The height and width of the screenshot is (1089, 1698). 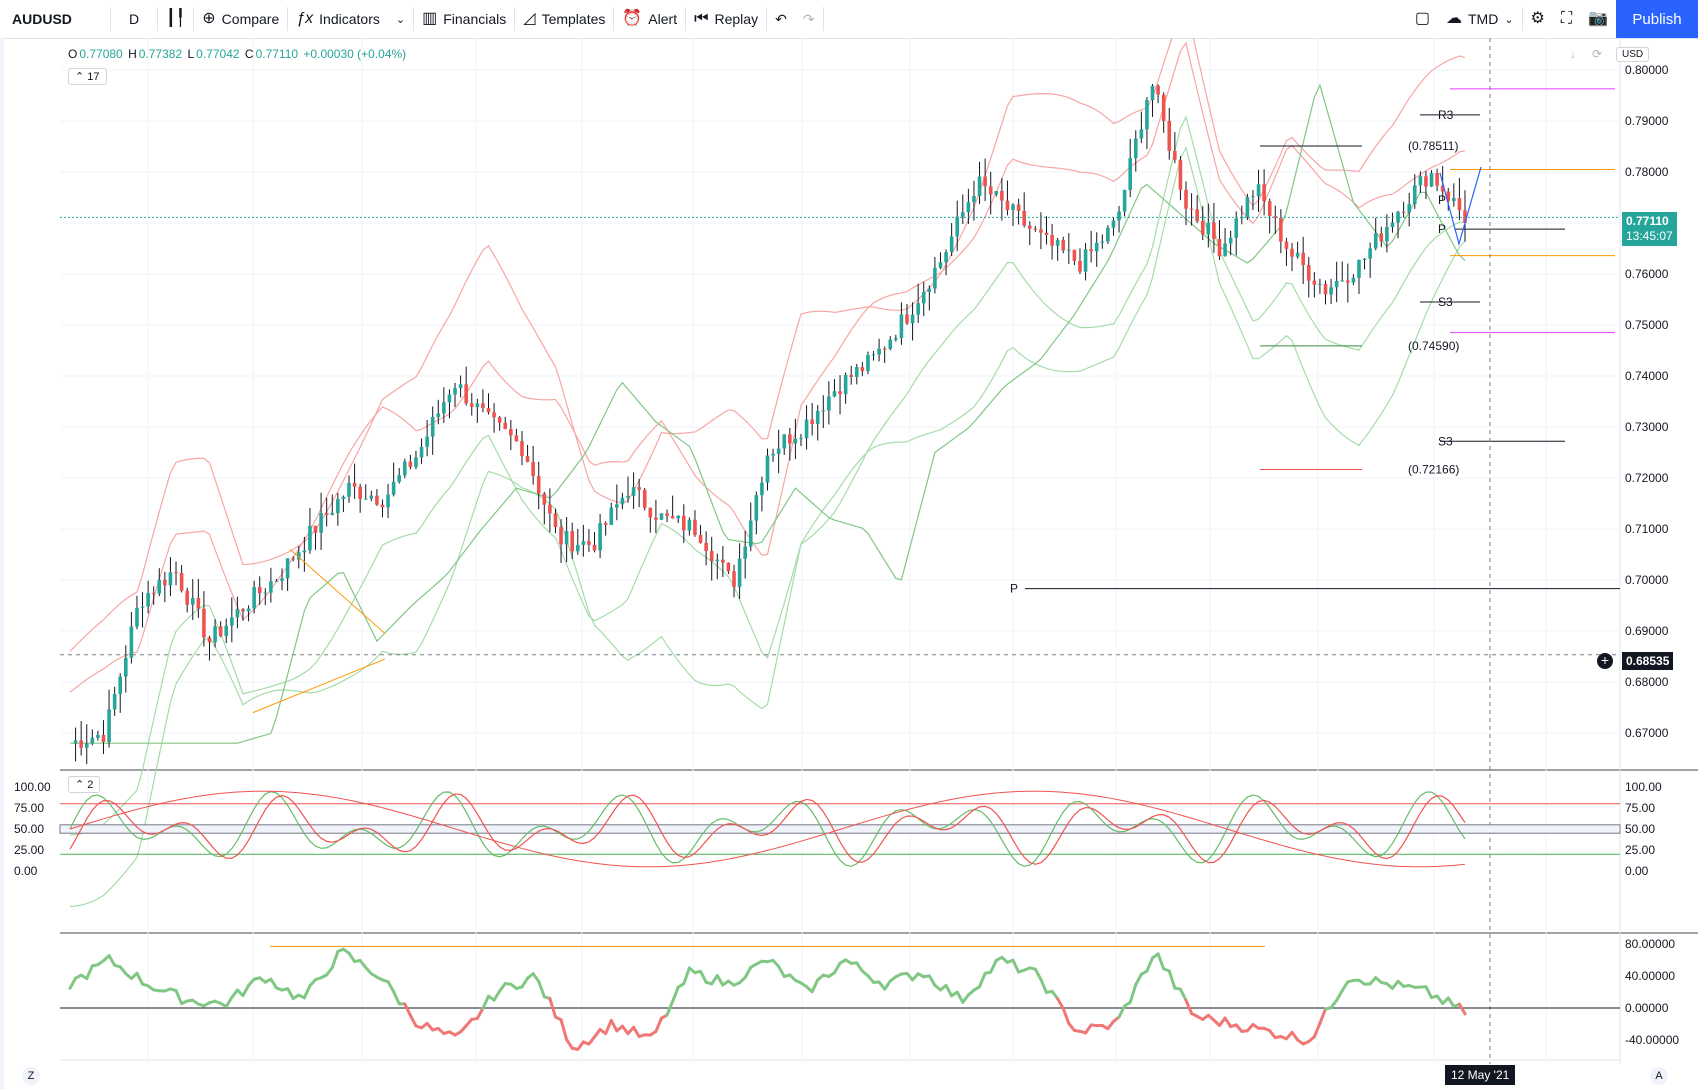 I want to click on price-tick-label: 0.71000, so click(x=1647, y=529).